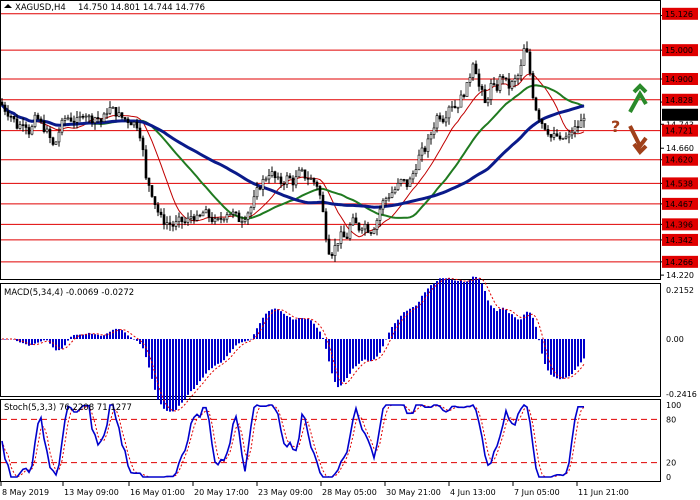 Image resolution: width=700 pixels, height=500 pixels. I want to click on symbol-label: XAGUSD,H4, so click(40, 8).